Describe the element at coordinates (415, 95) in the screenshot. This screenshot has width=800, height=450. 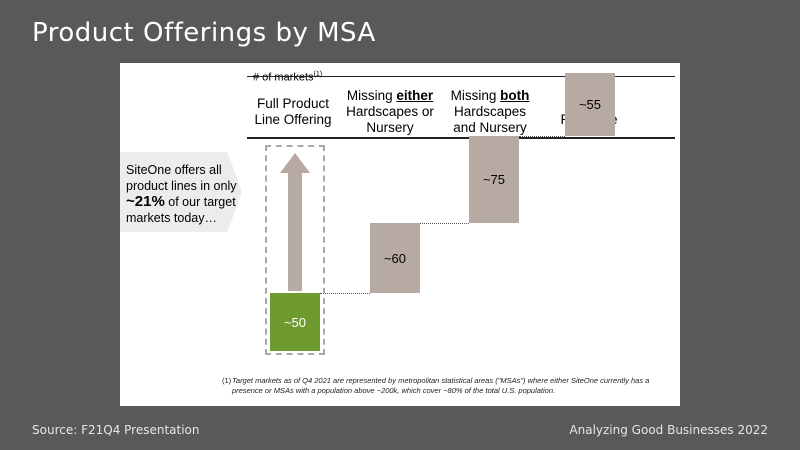
I see `header-emphasis: either` at that location.